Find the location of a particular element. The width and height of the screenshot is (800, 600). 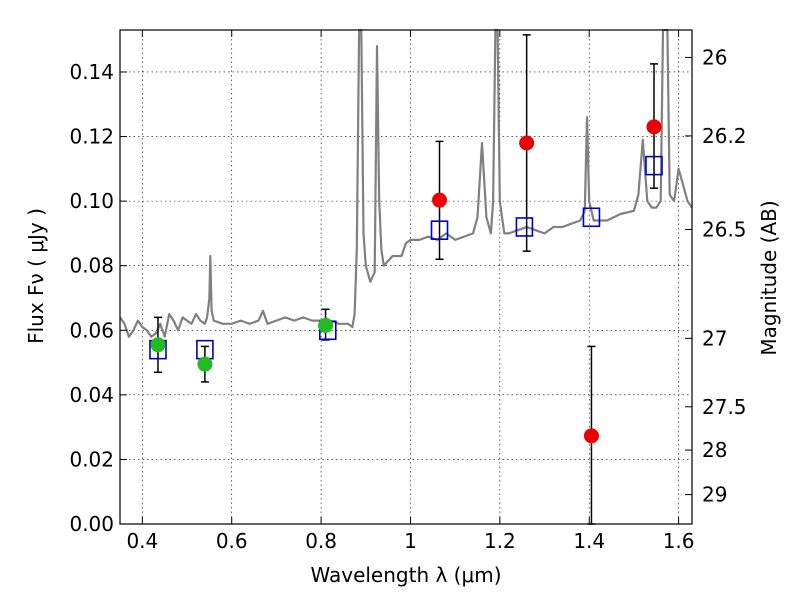

right-tick-label: 26.5 is located at coordinates (724, 230).